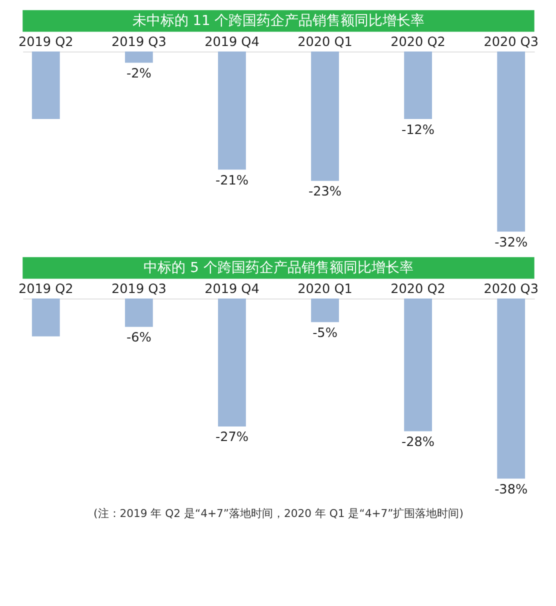 Image resolution: width=556 pixels, height=606 pixels. What do you see at coordinates (278, 20) in the screenshot?
I see `chart-title: 未中标的 11 个跨国药企产品销售额同比增长率` at bounding box center [278, 20].